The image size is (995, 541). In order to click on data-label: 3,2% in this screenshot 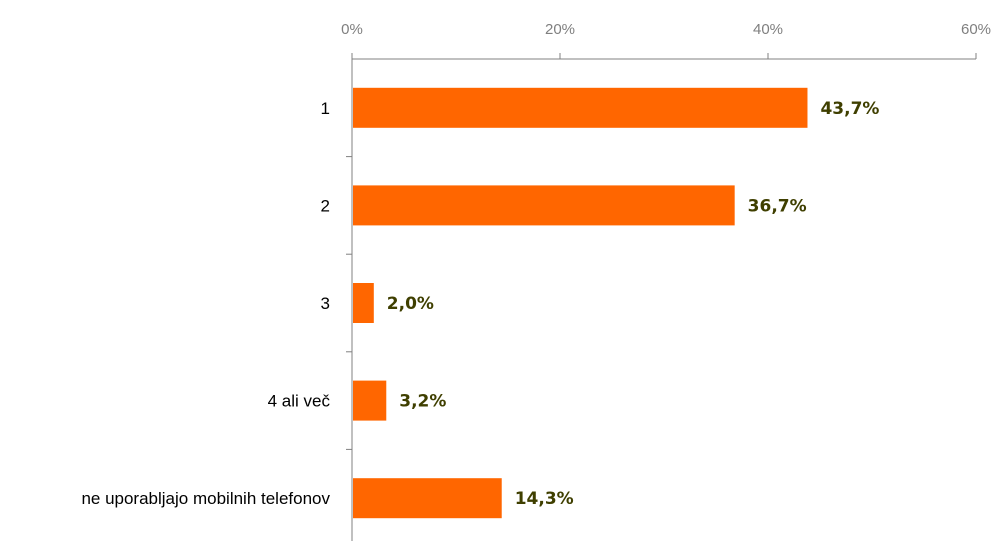, I will do `click(422, 402)`.